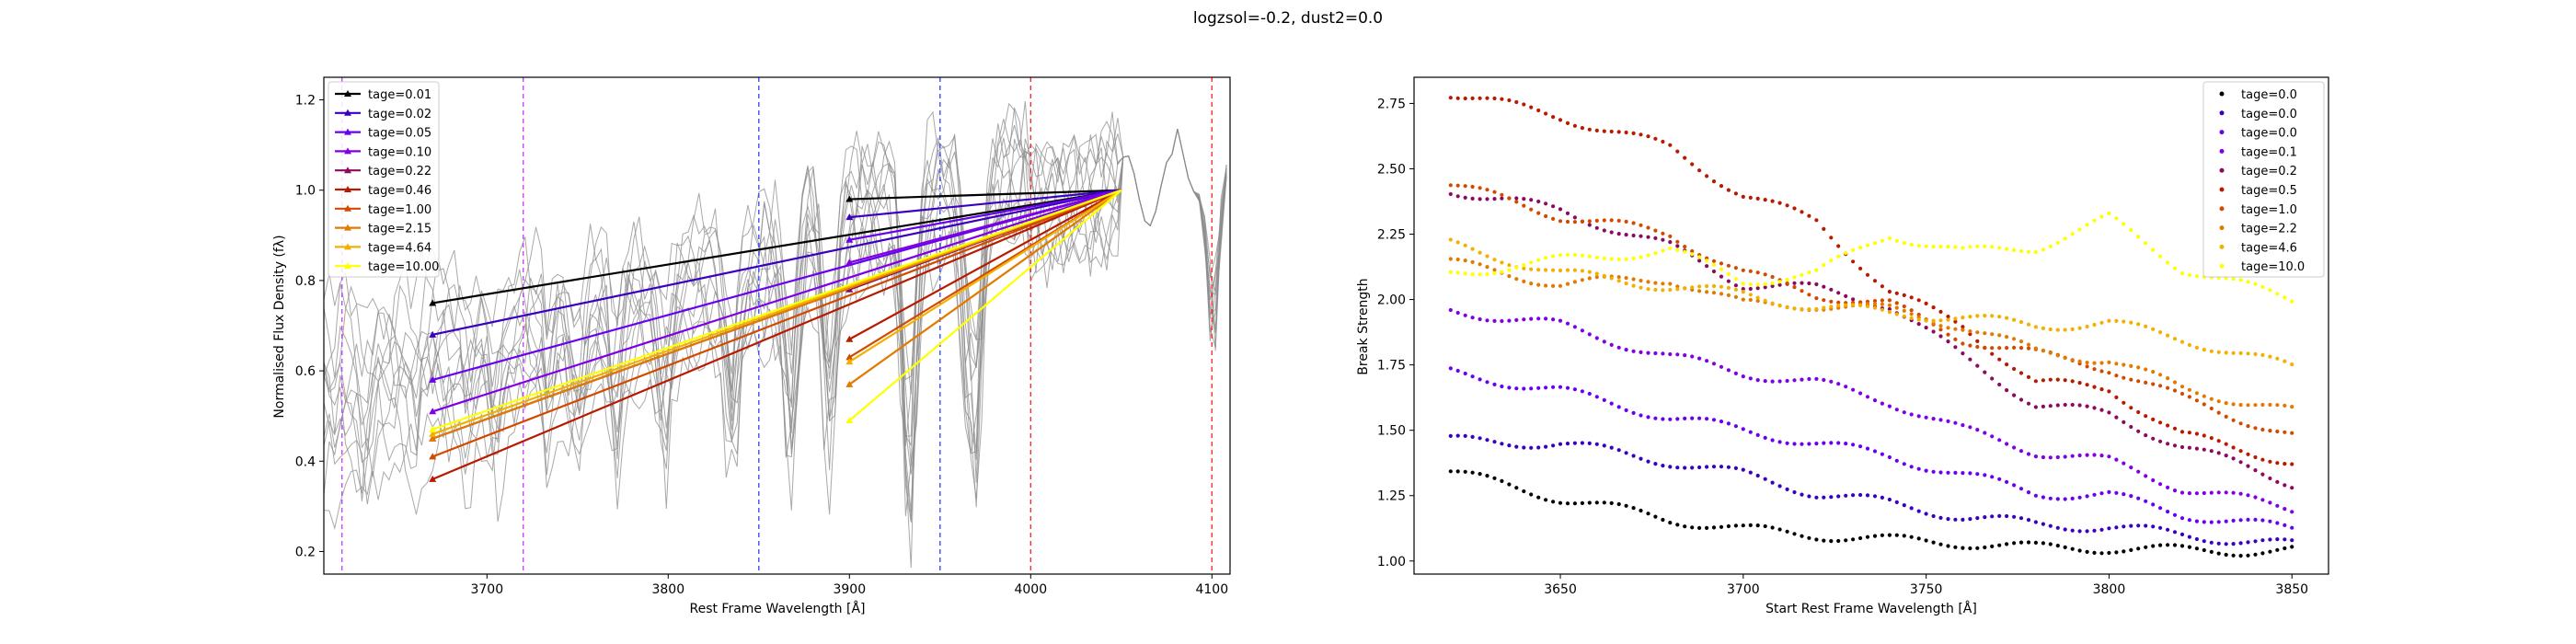  What do you see at coordinates (2269, 248) in the screenshot?
I see `legend-label: tage=4.6` at bounding box center [2269, 248].